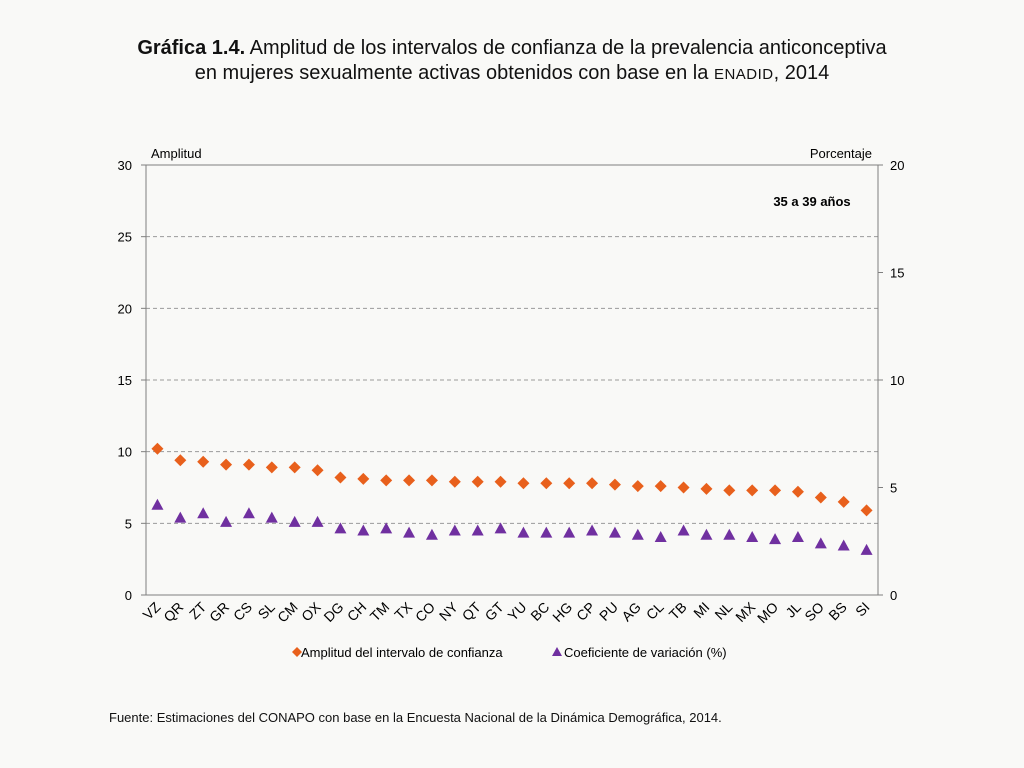  What do you see at coordinates (219, 612) in the screenshot?
I see `x-category-label: GR` at bounding box center [219, 612].